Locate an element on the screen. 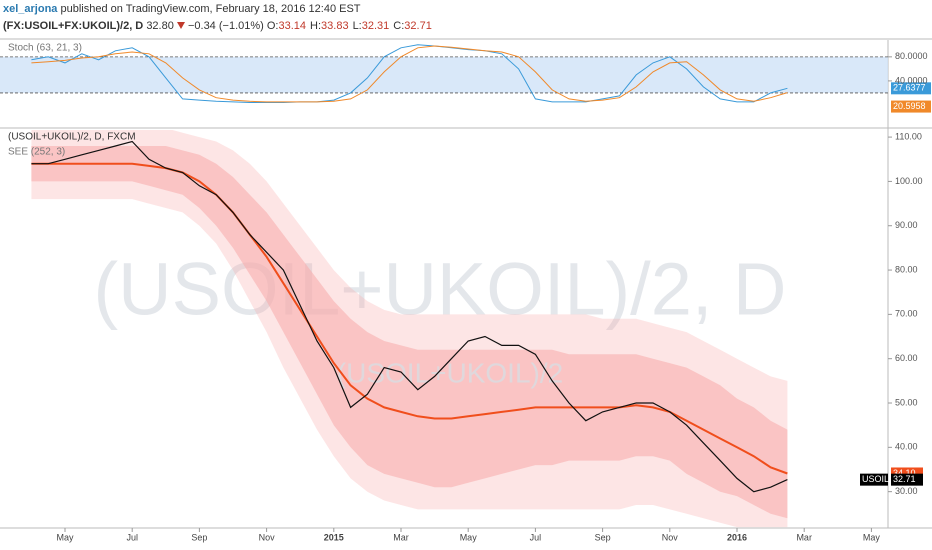 This screenshot has height=550, width=932. last-value-label: 27.6377 is located at coordinates (909, 88).